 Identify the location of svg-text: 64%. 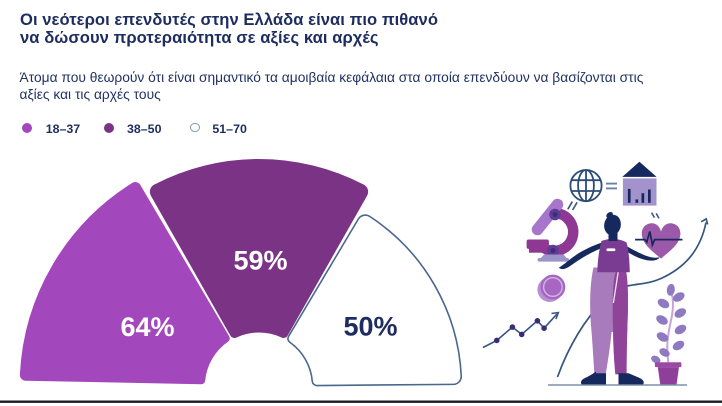
(147, 327).